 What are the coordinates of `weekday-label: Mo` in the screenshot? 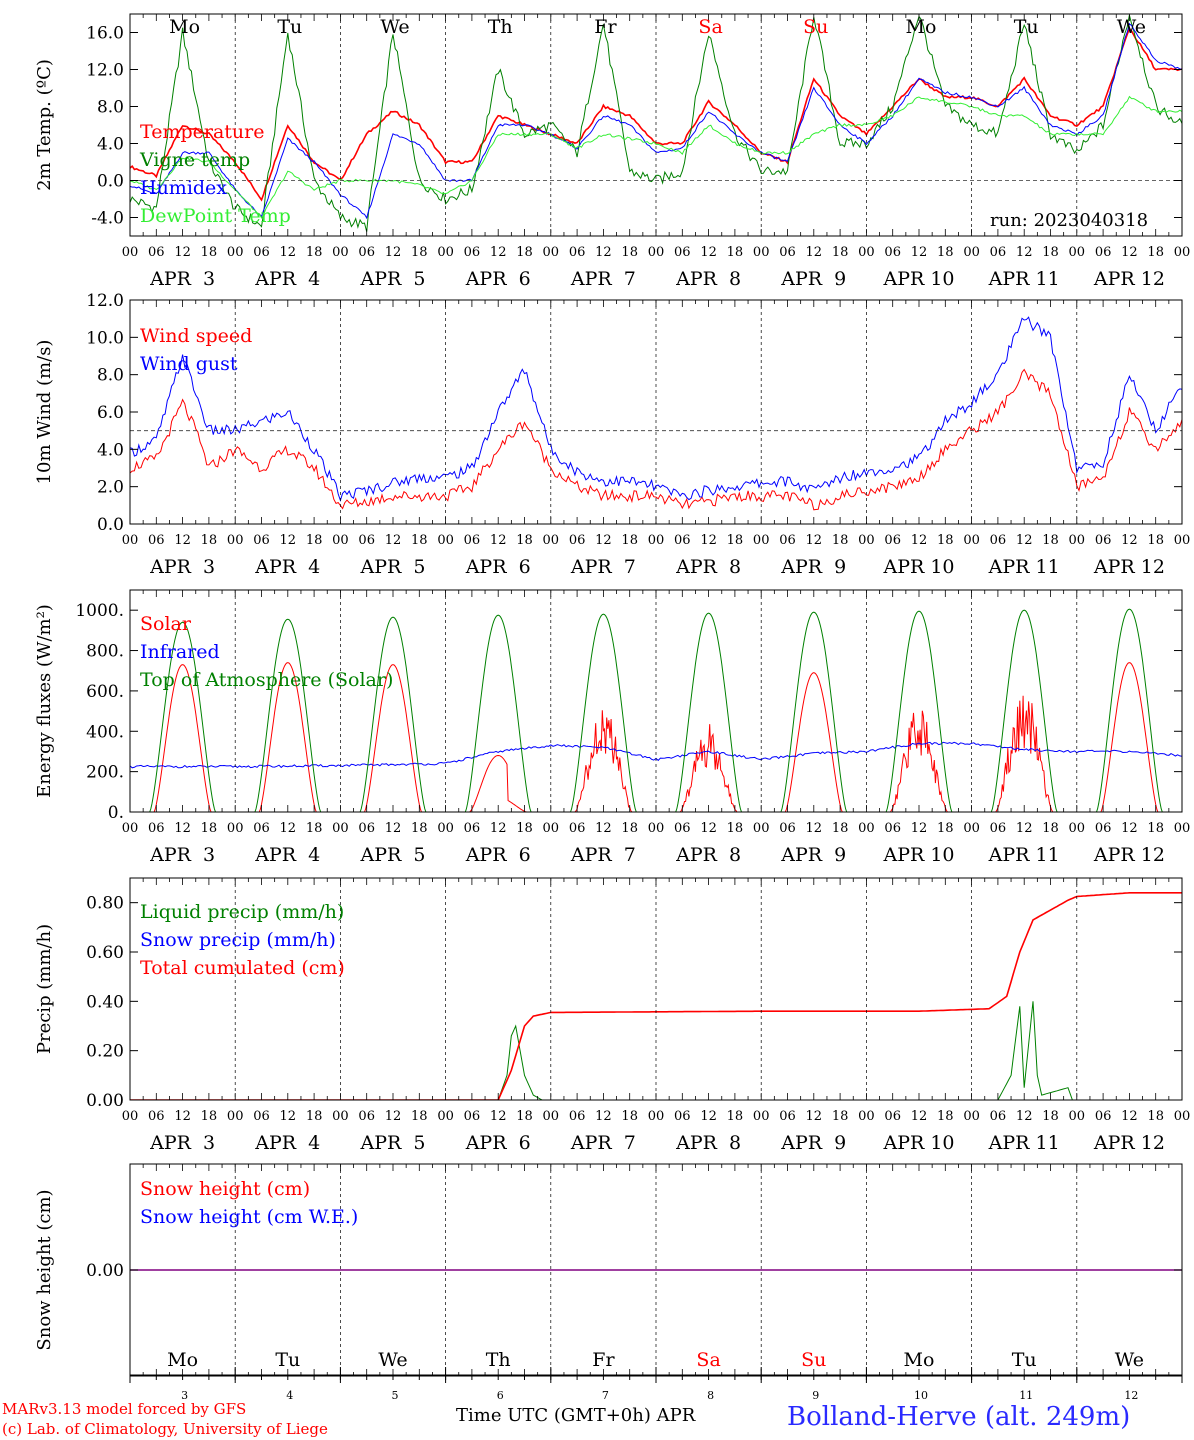 It's located at (921, 27).